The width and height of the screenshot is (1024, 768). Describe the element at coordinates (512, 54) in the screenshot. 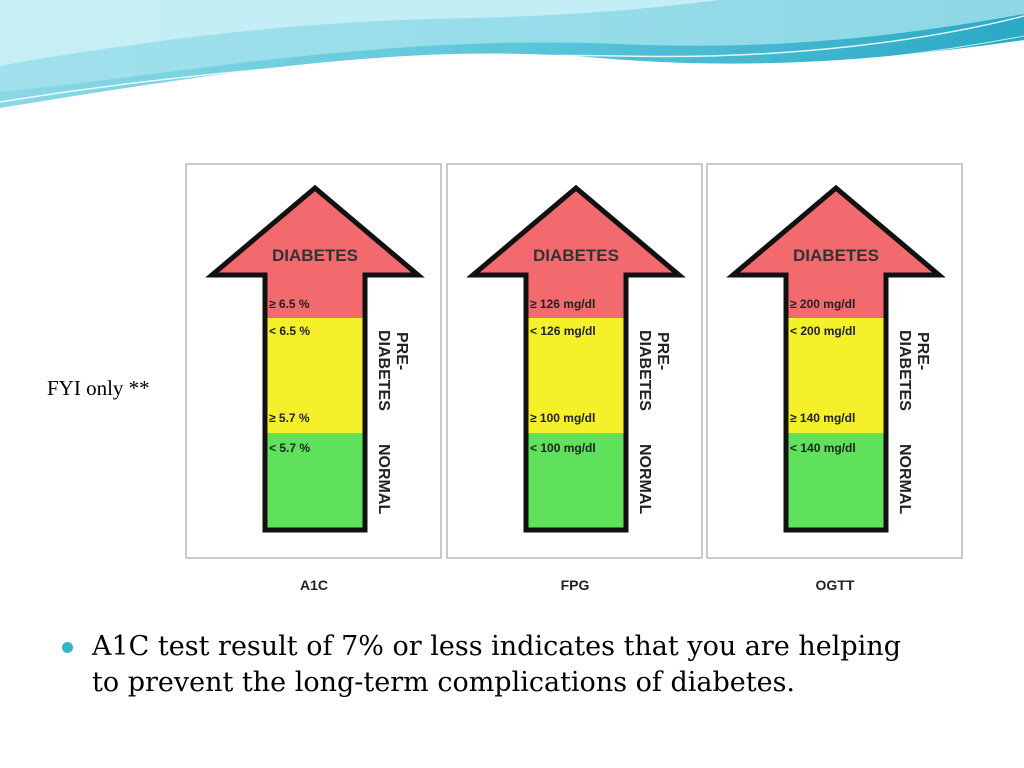

I see `header-wave-decoration` at that location.